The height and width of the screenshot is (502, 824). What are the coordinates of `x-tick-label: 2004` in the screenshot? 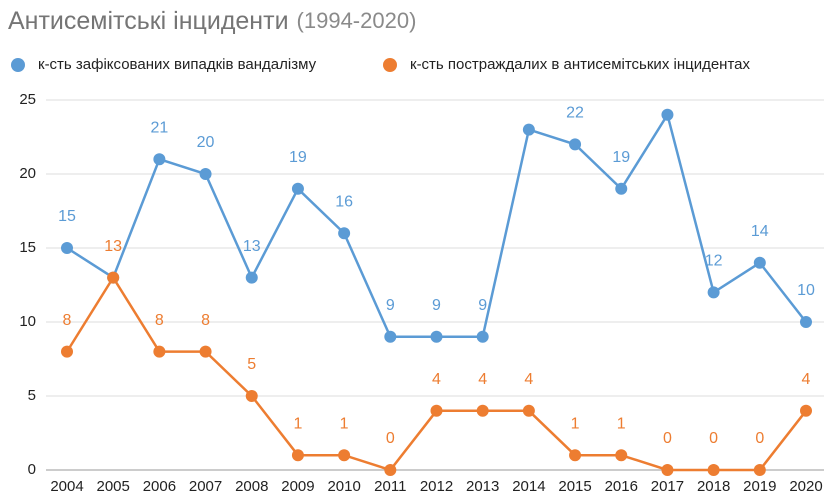 It's located at (66, 486).